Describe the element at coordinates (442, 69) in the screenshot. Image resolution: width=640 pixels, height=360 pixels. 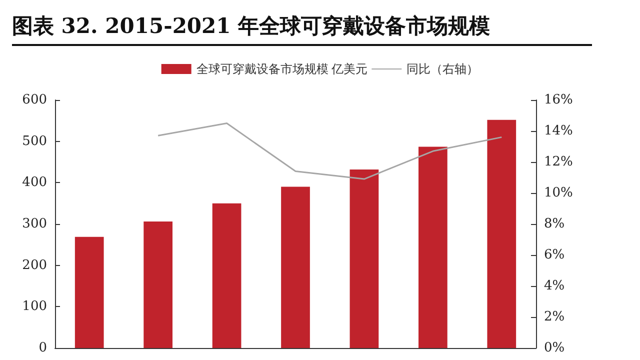
I see `legend-label: 同比（右轴）` at that location.